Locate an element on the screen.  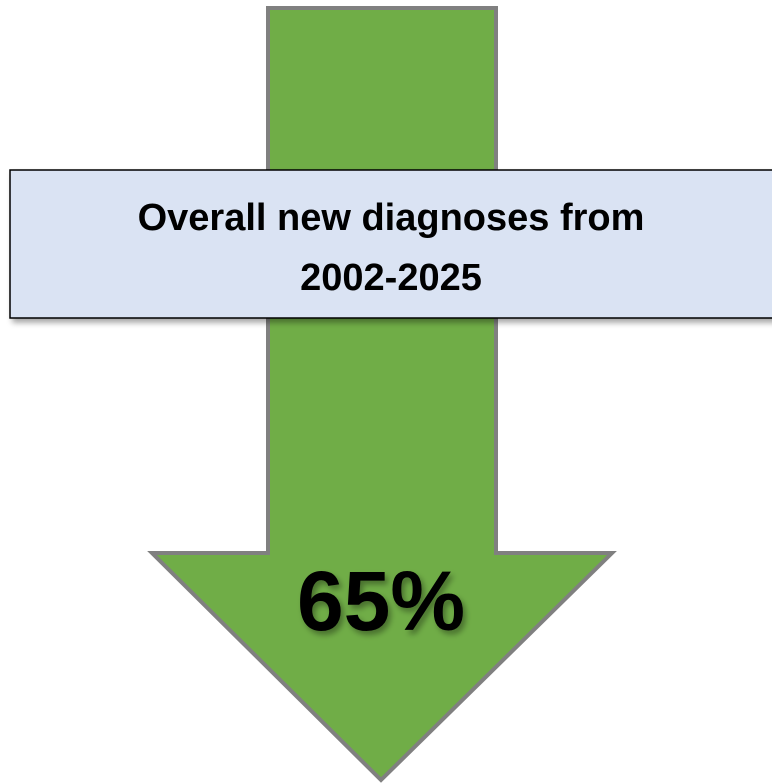
percent-label: 65% is located at coordinates (381, 601).